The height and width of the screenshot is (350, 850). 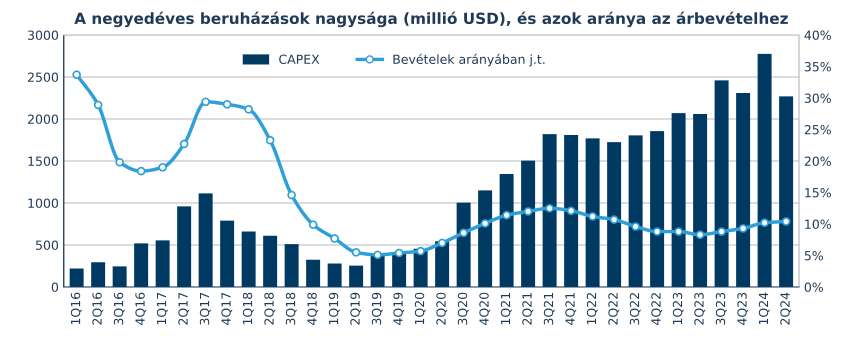 What do you see at coordinates (468, 60) in the screenshot?
I see `legend-label: Bevételek arányában j.t.` at bounding box center [468, 60].